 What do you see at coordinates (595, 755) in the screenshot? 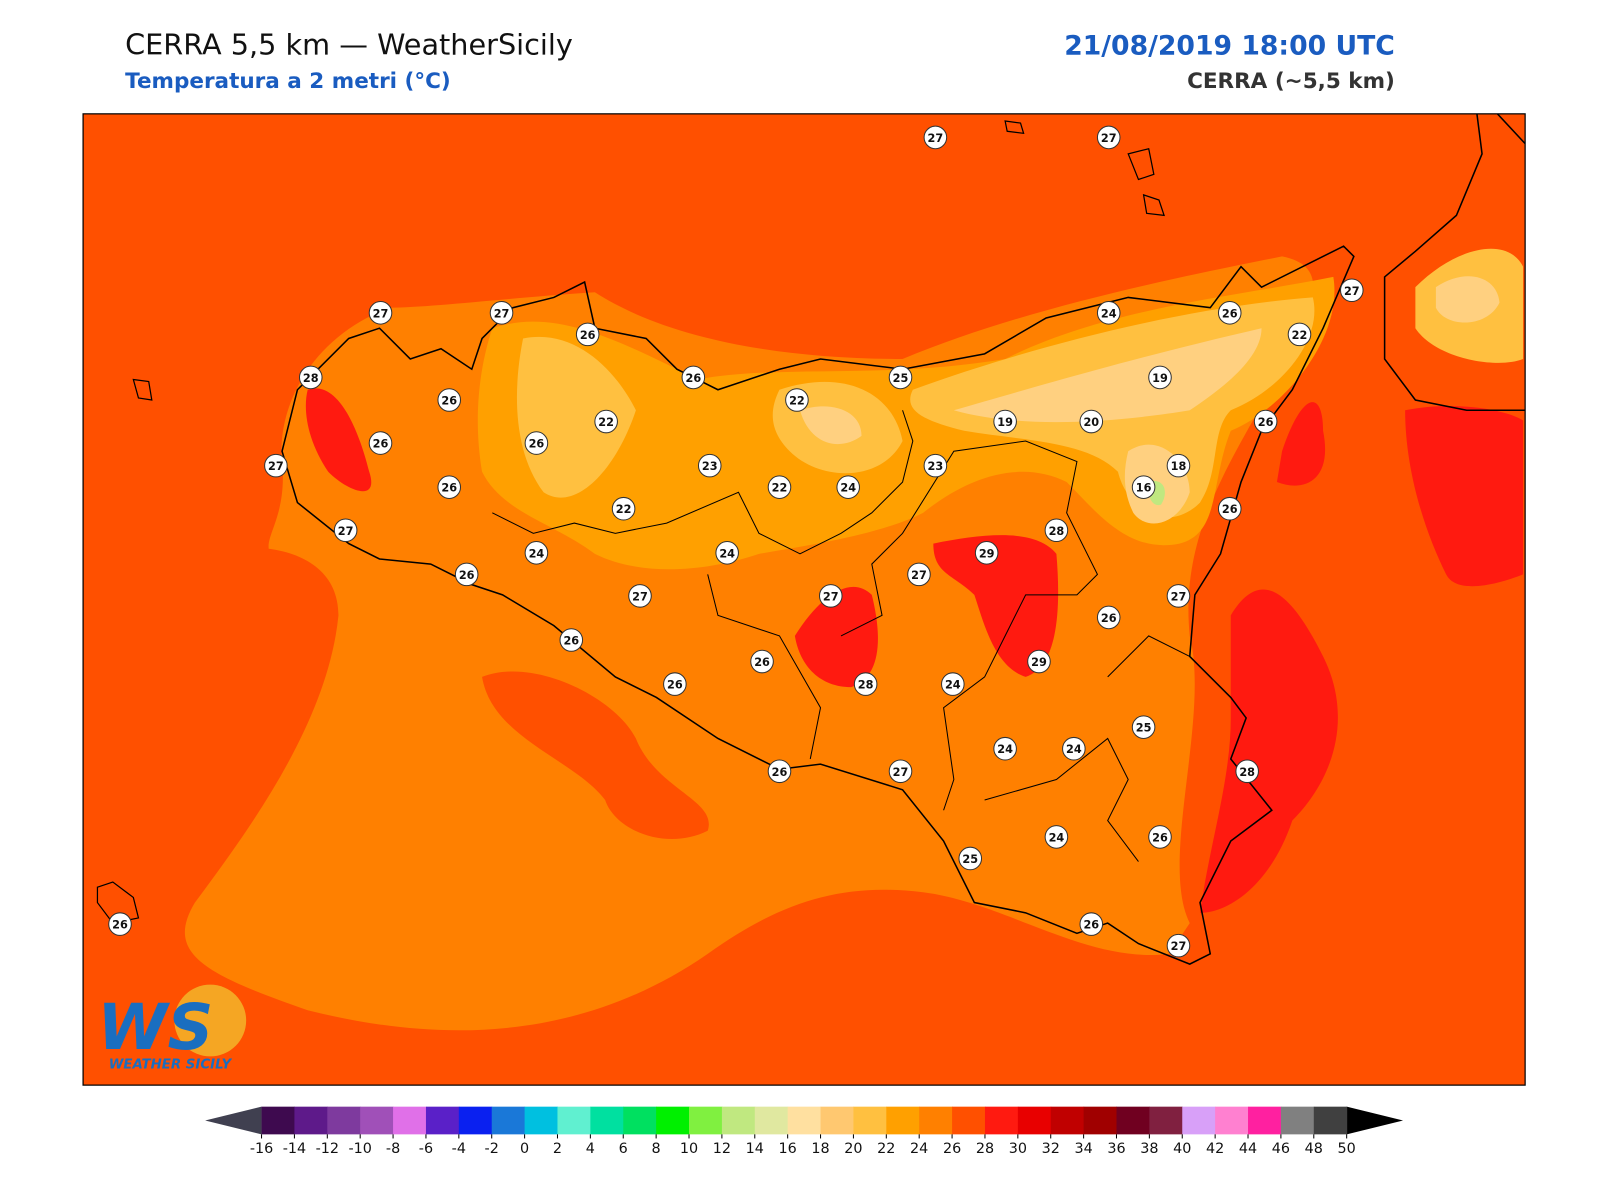
I see `field-sea-patch` at bounding box center [595, 755].